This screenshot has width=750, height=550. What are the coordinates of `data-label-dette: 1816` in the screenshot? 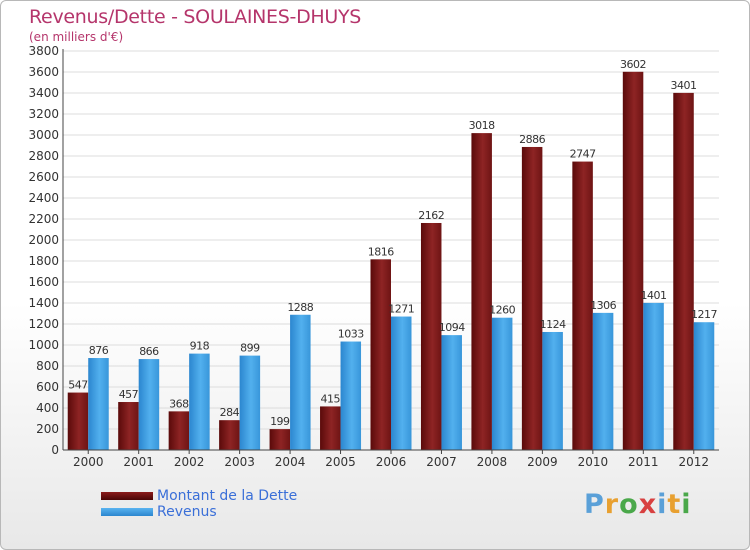 It's located at (381, 251).